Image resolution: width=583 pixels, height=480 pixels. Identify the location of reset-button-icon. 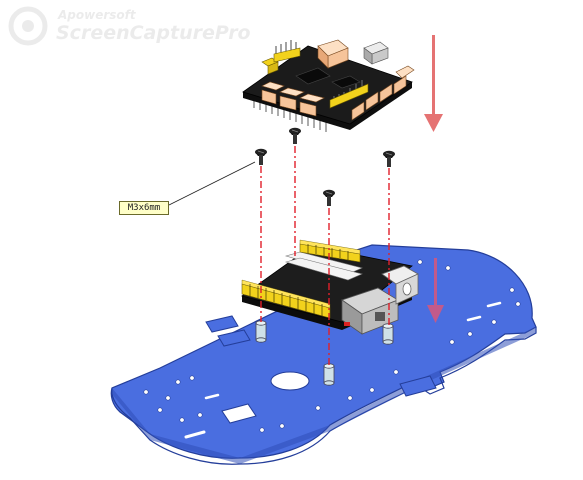
(347, 324).